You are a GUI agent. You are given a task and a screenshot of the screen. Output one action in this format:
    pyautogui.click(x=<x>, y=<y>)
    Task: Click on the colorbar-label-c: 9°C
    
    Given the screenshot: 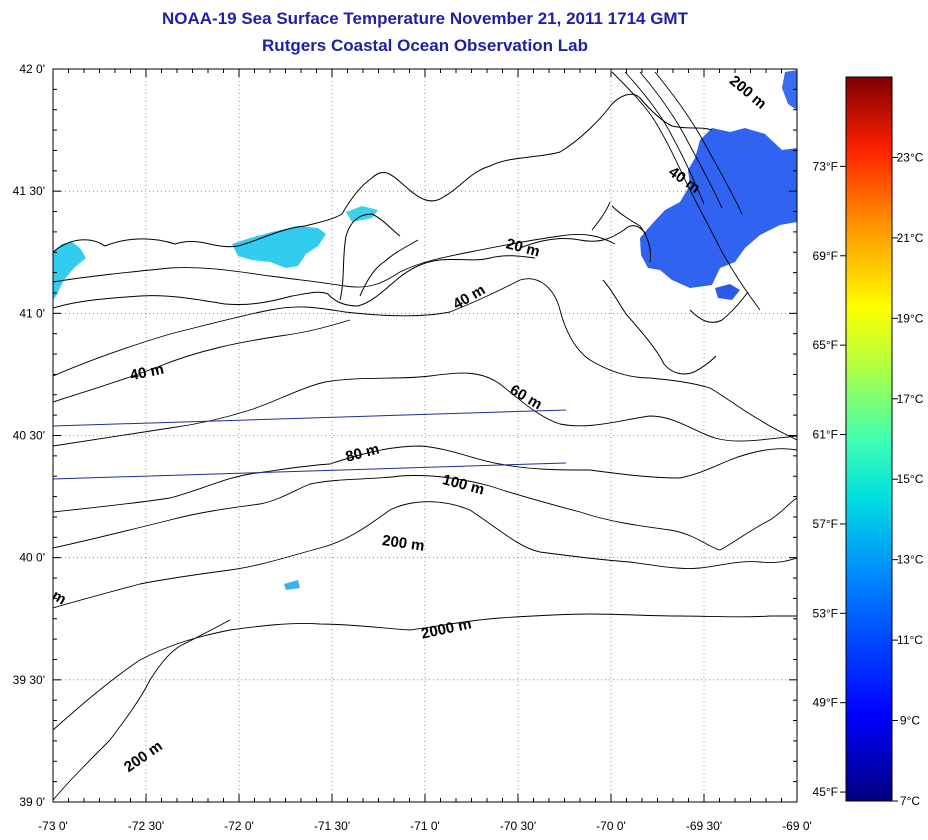 What is the action you would take?
    pyautogui.click(x=910, y=721)
    